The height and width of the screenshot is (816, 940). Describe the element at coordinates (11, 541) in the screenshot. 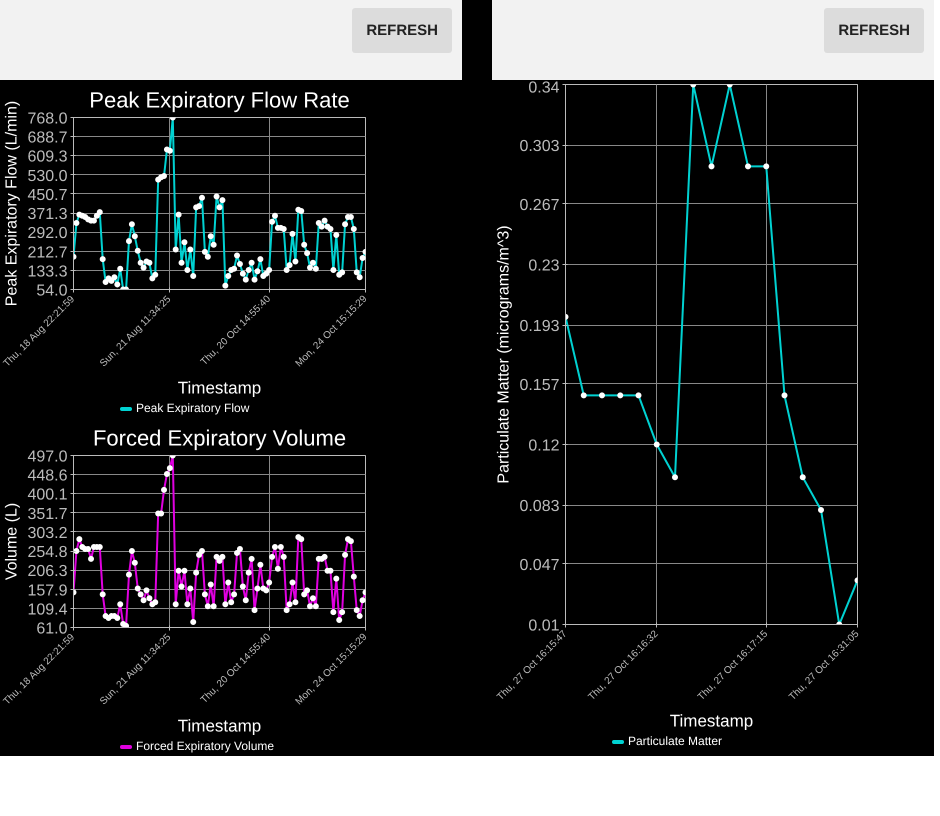

I see `y-axis-title: Volume (L)` at that location.